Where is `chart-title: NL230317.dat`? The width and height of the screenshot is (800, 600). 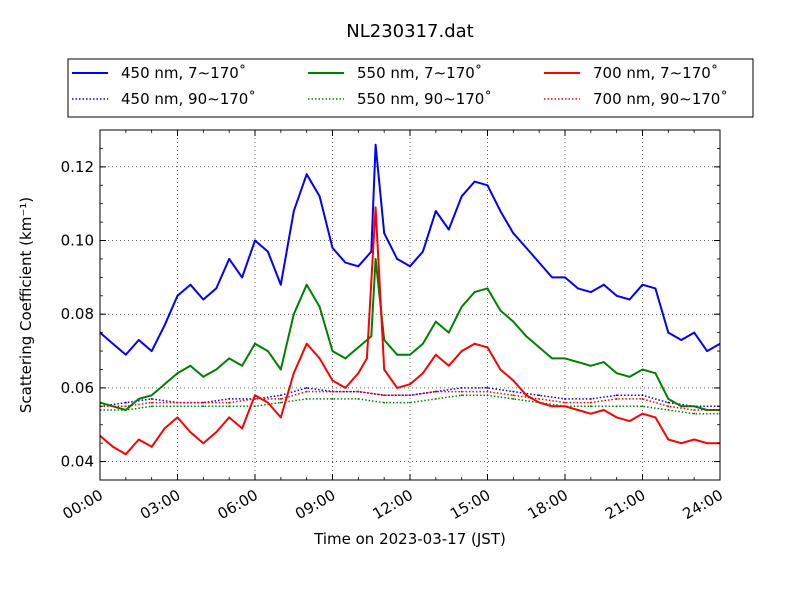
chart-title: NL230317.dat is located at coordinates (409, 31).